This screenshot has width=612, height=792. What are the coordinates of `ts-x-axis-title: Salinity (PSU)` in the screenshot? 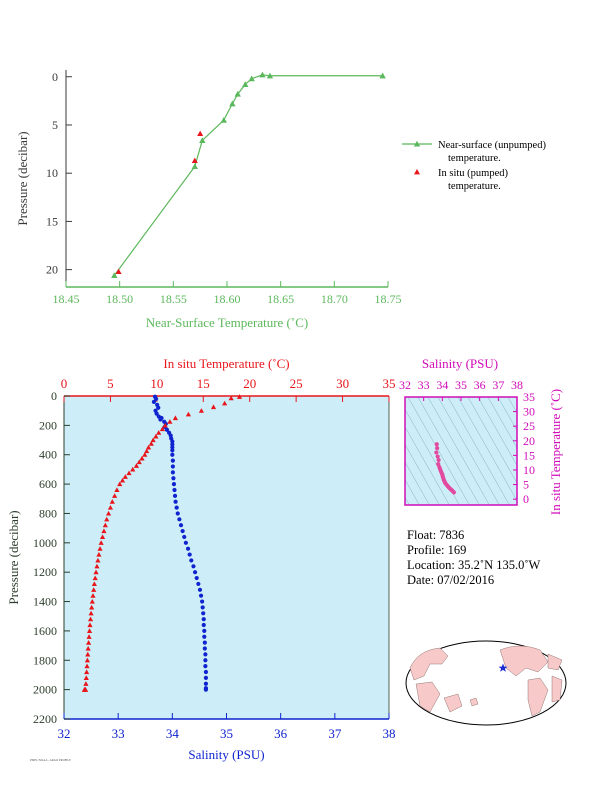 It's located at (460, 363).